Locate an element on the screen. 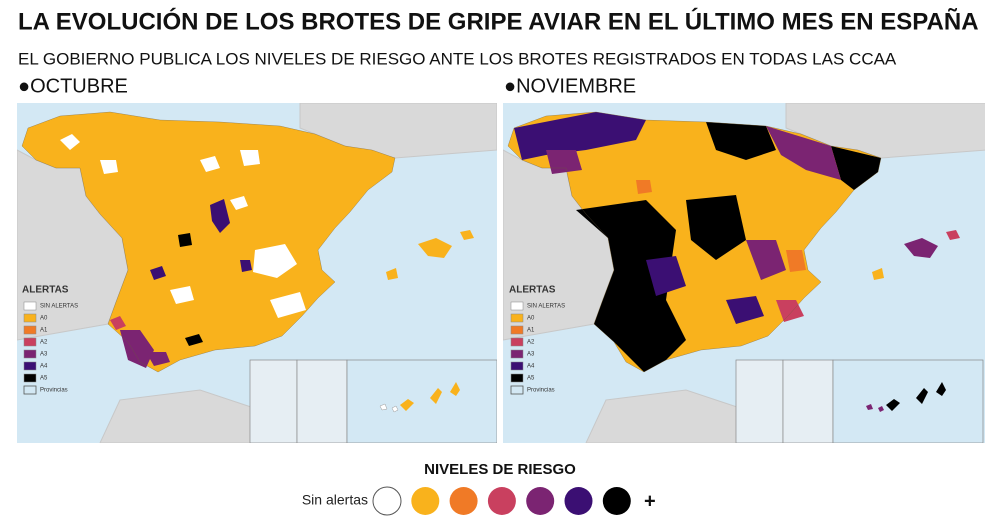 This screenshot has width=1003, height=531. map-label: ●OCTUBRE is located at coordinates (73, 86).